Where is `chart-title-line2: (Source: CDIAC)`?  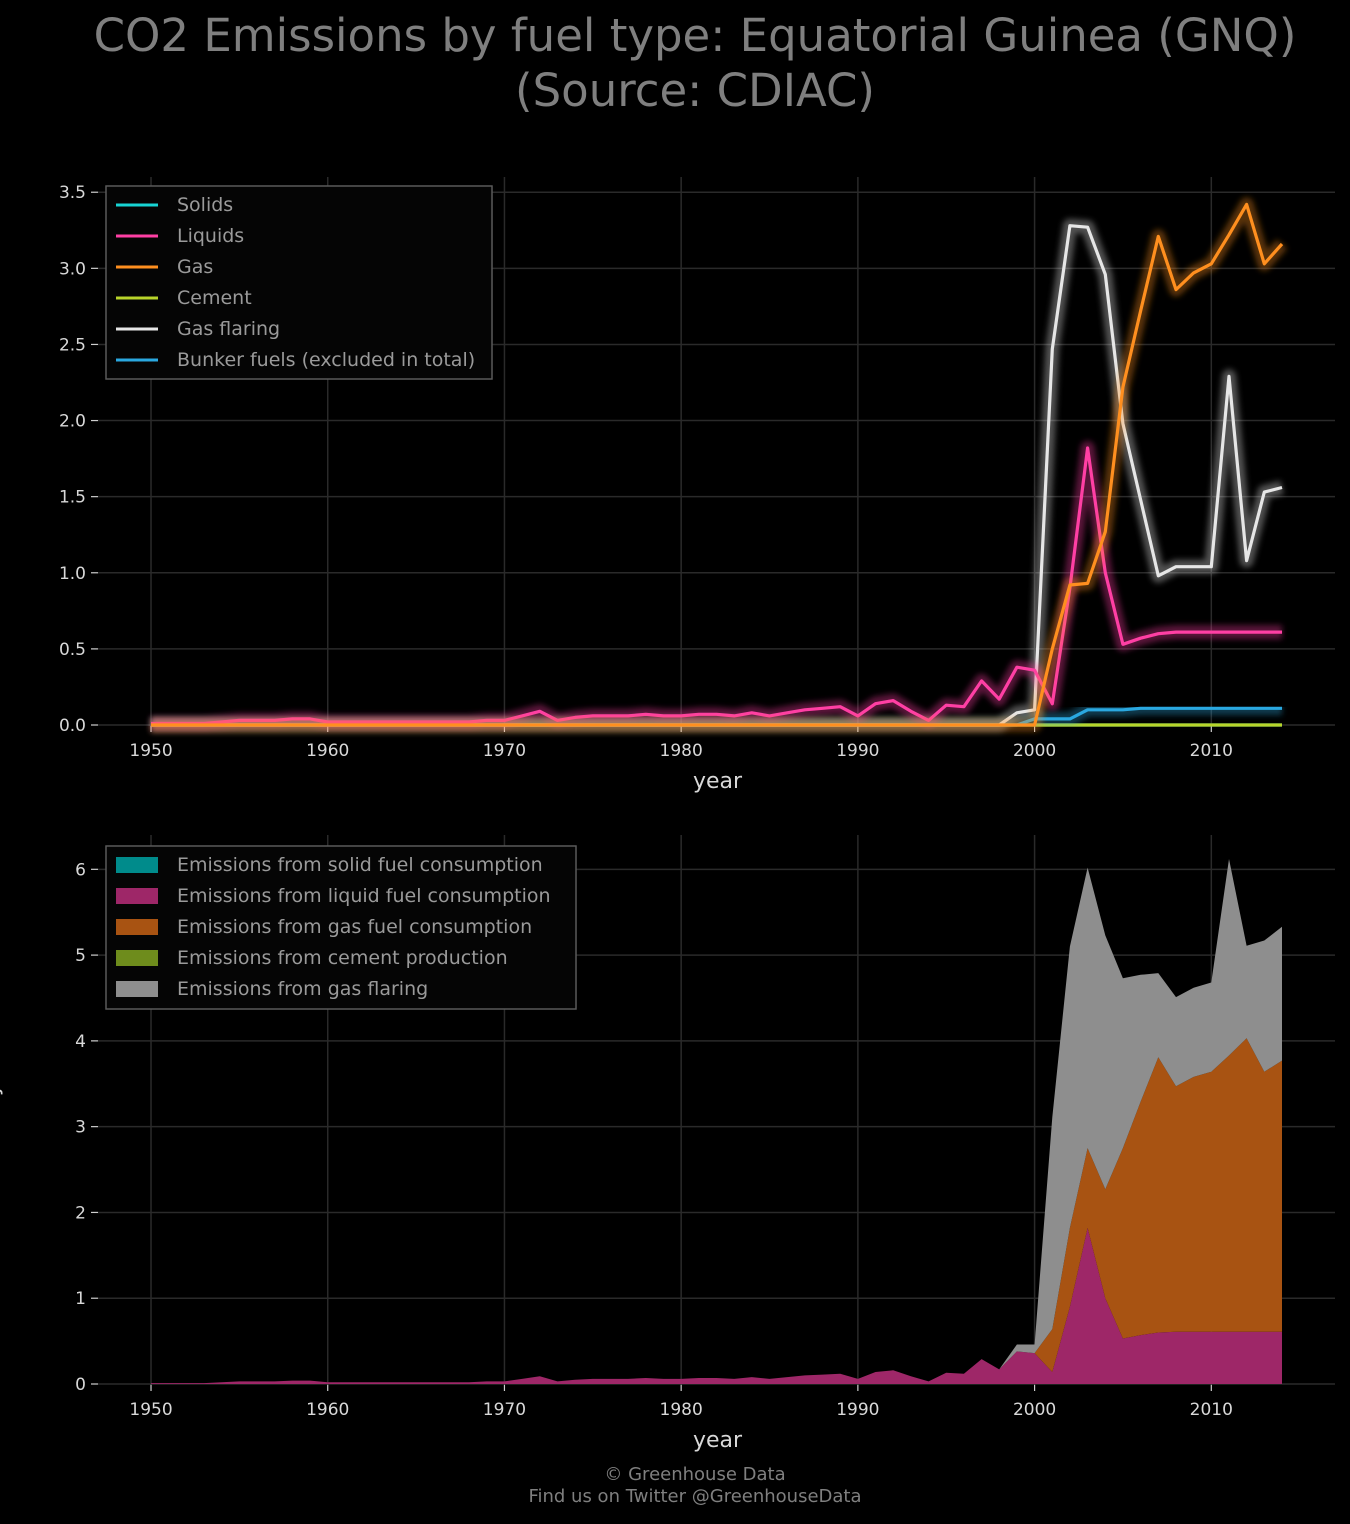
chart-title-line2: (Source: CDIAC) is located at coordinates (695, 90).